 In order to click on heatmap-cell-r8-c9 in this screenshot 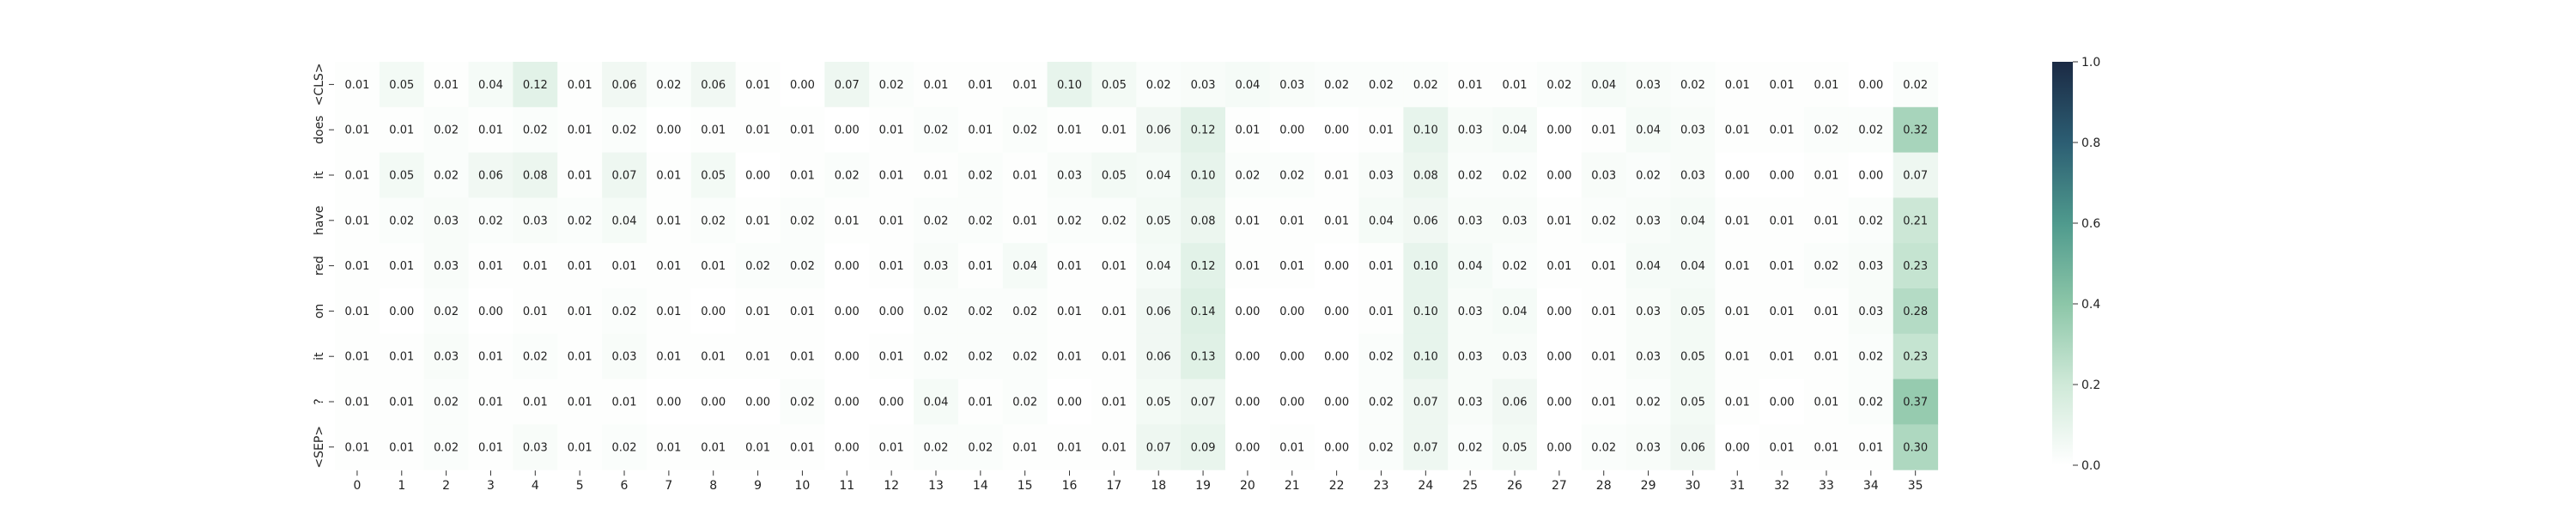, I will do `click(758, 447)`.